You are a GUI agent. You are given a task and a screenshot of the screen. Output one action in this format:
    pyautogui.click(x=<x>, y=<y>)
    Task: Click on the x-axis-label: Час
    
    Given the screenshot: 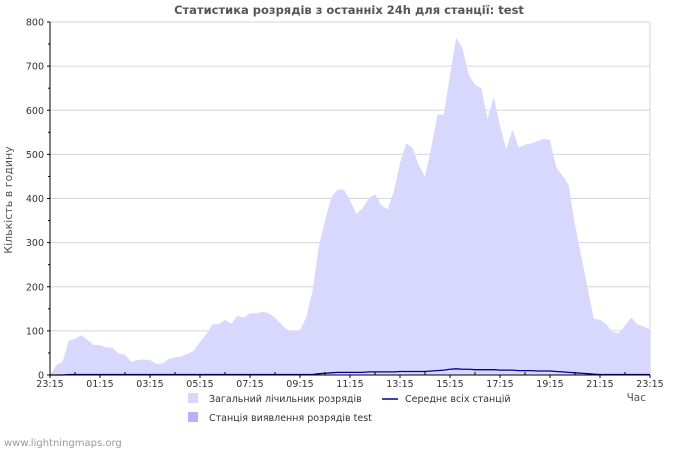 What is the action you would take?
    pyautogui.click(x=637, y=398)
    